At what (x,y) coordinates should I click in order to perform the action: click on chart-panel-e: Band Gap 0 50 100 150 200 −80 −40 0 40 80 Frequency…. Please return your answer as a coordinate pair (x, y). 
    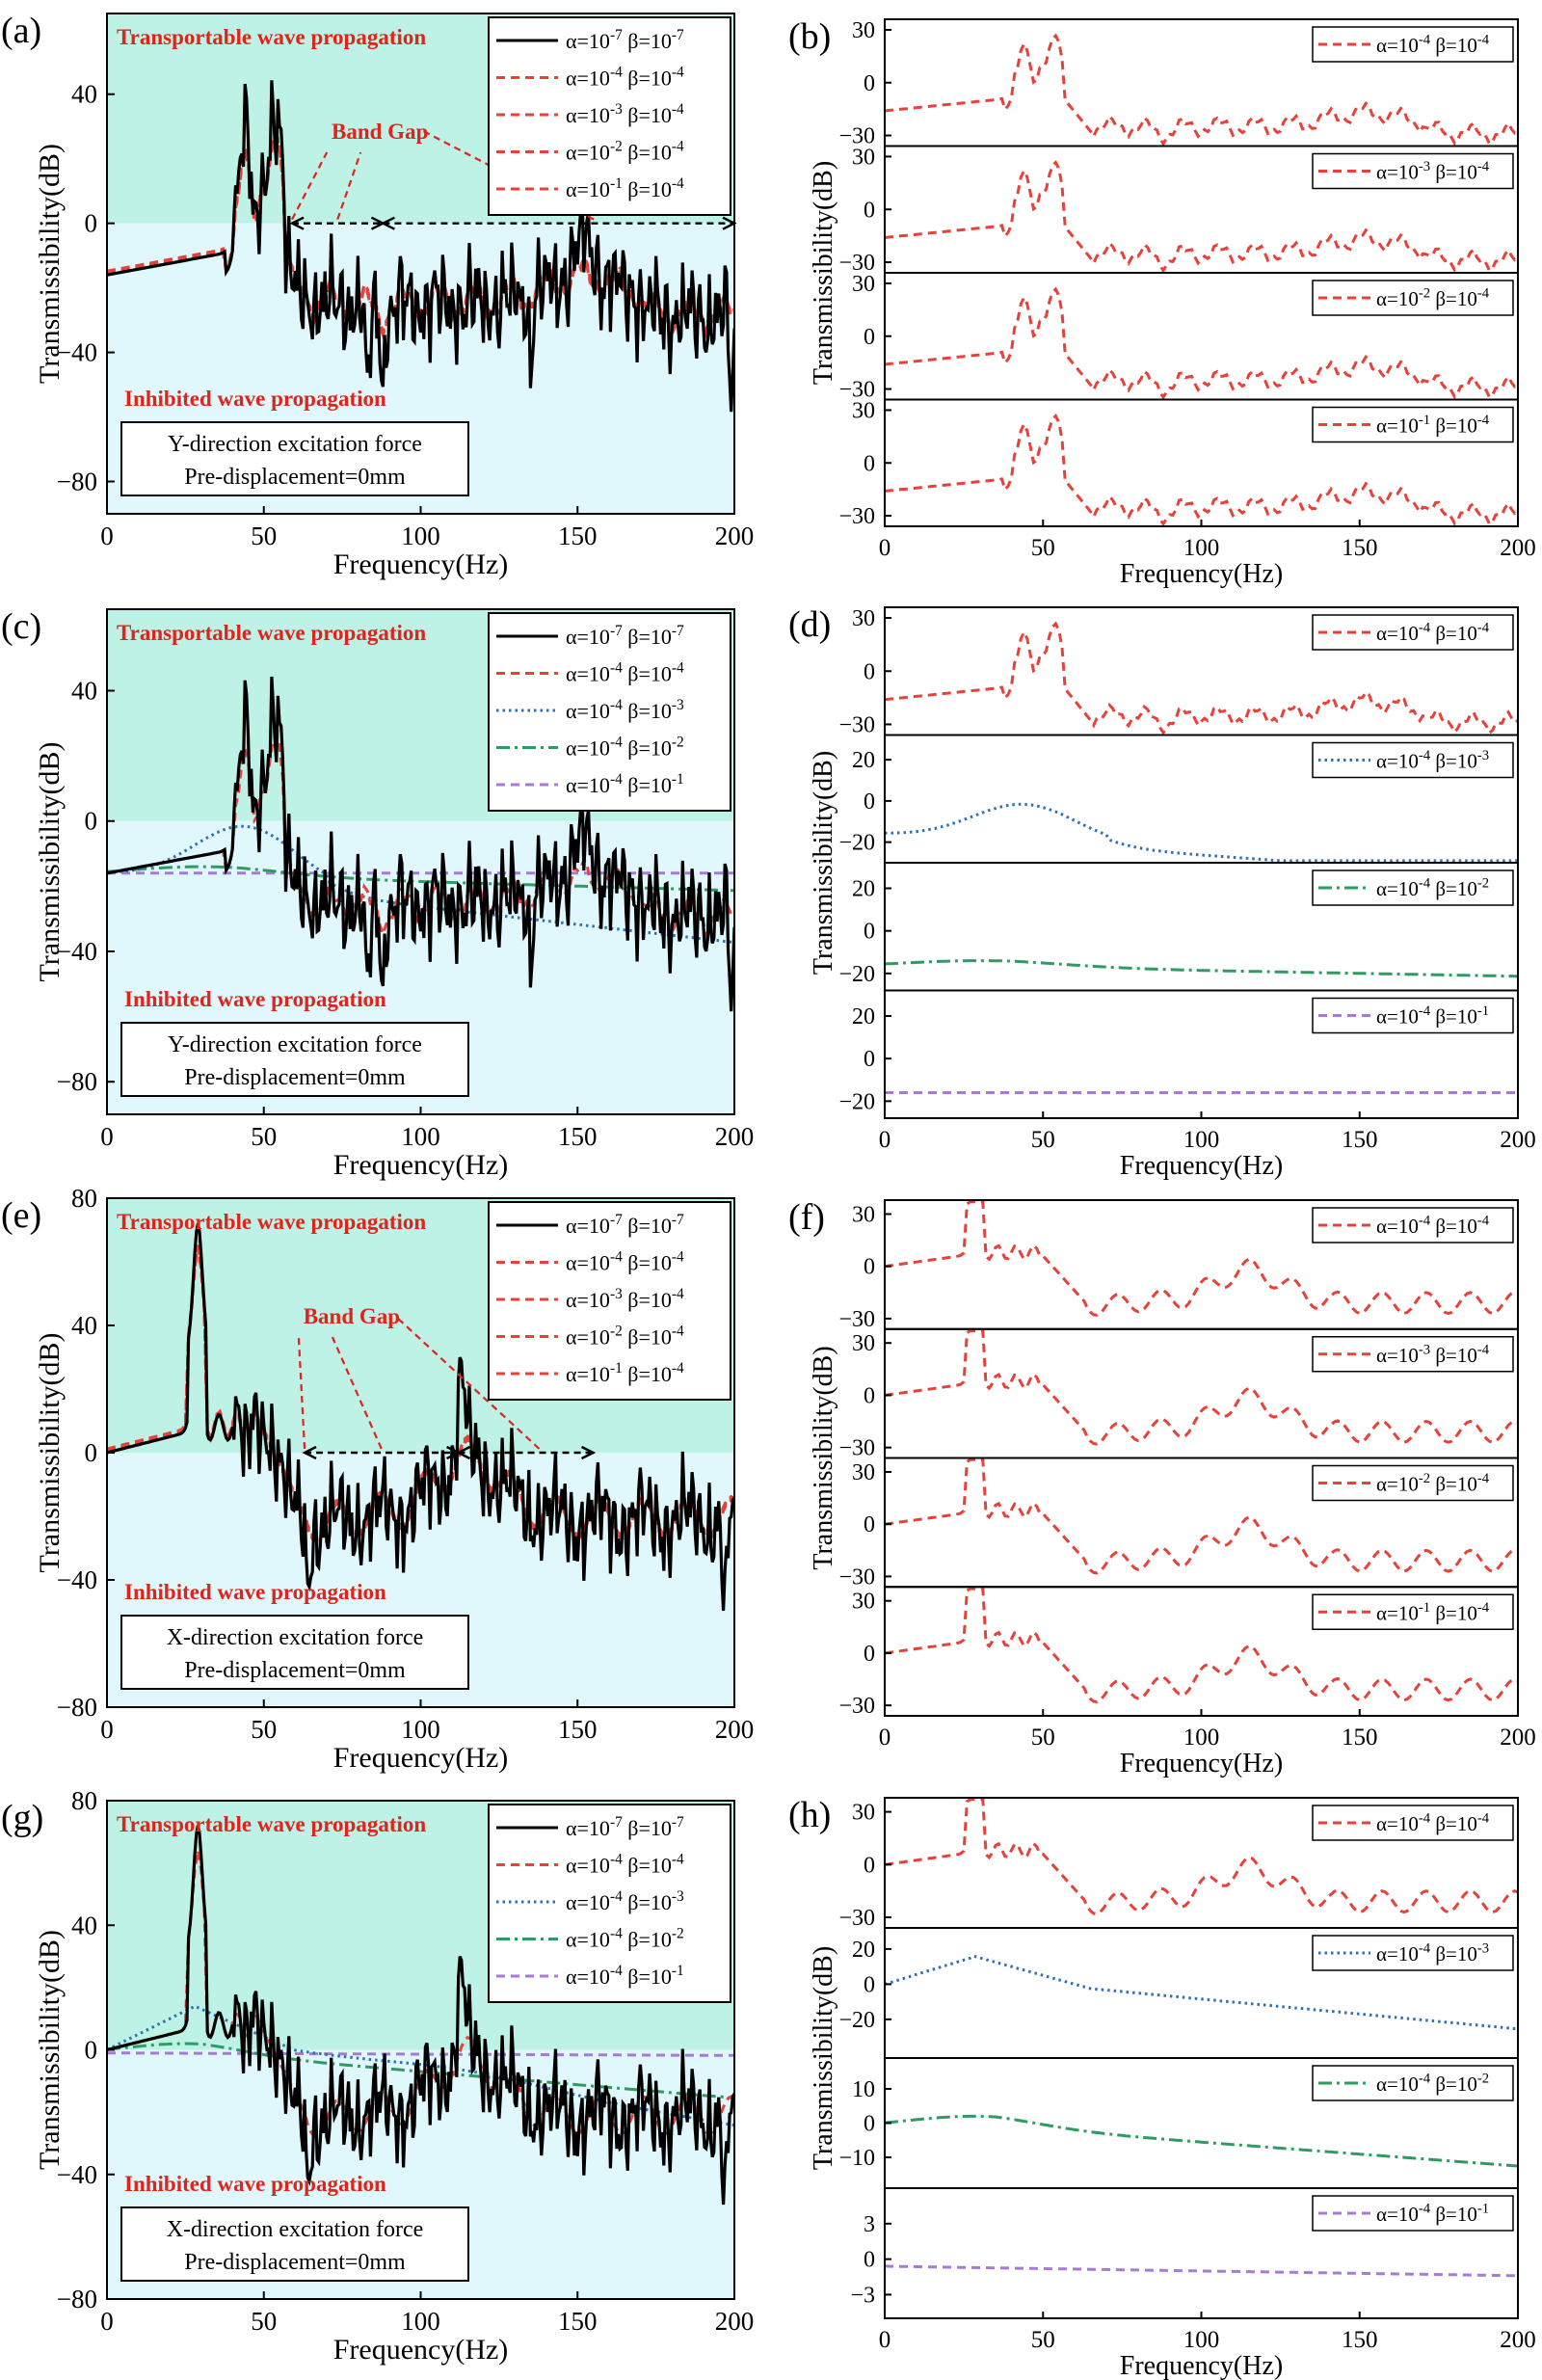
    Looking at the image, I should click on (377, 1479).